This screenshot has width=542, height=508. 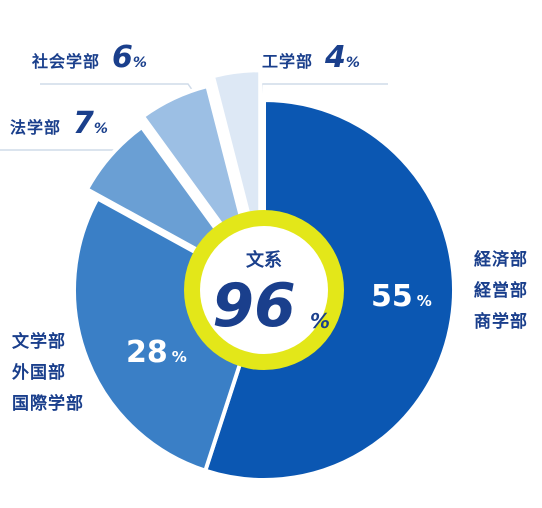 I want to click on label-engineering-unit: %, so click(x=352, y=63).